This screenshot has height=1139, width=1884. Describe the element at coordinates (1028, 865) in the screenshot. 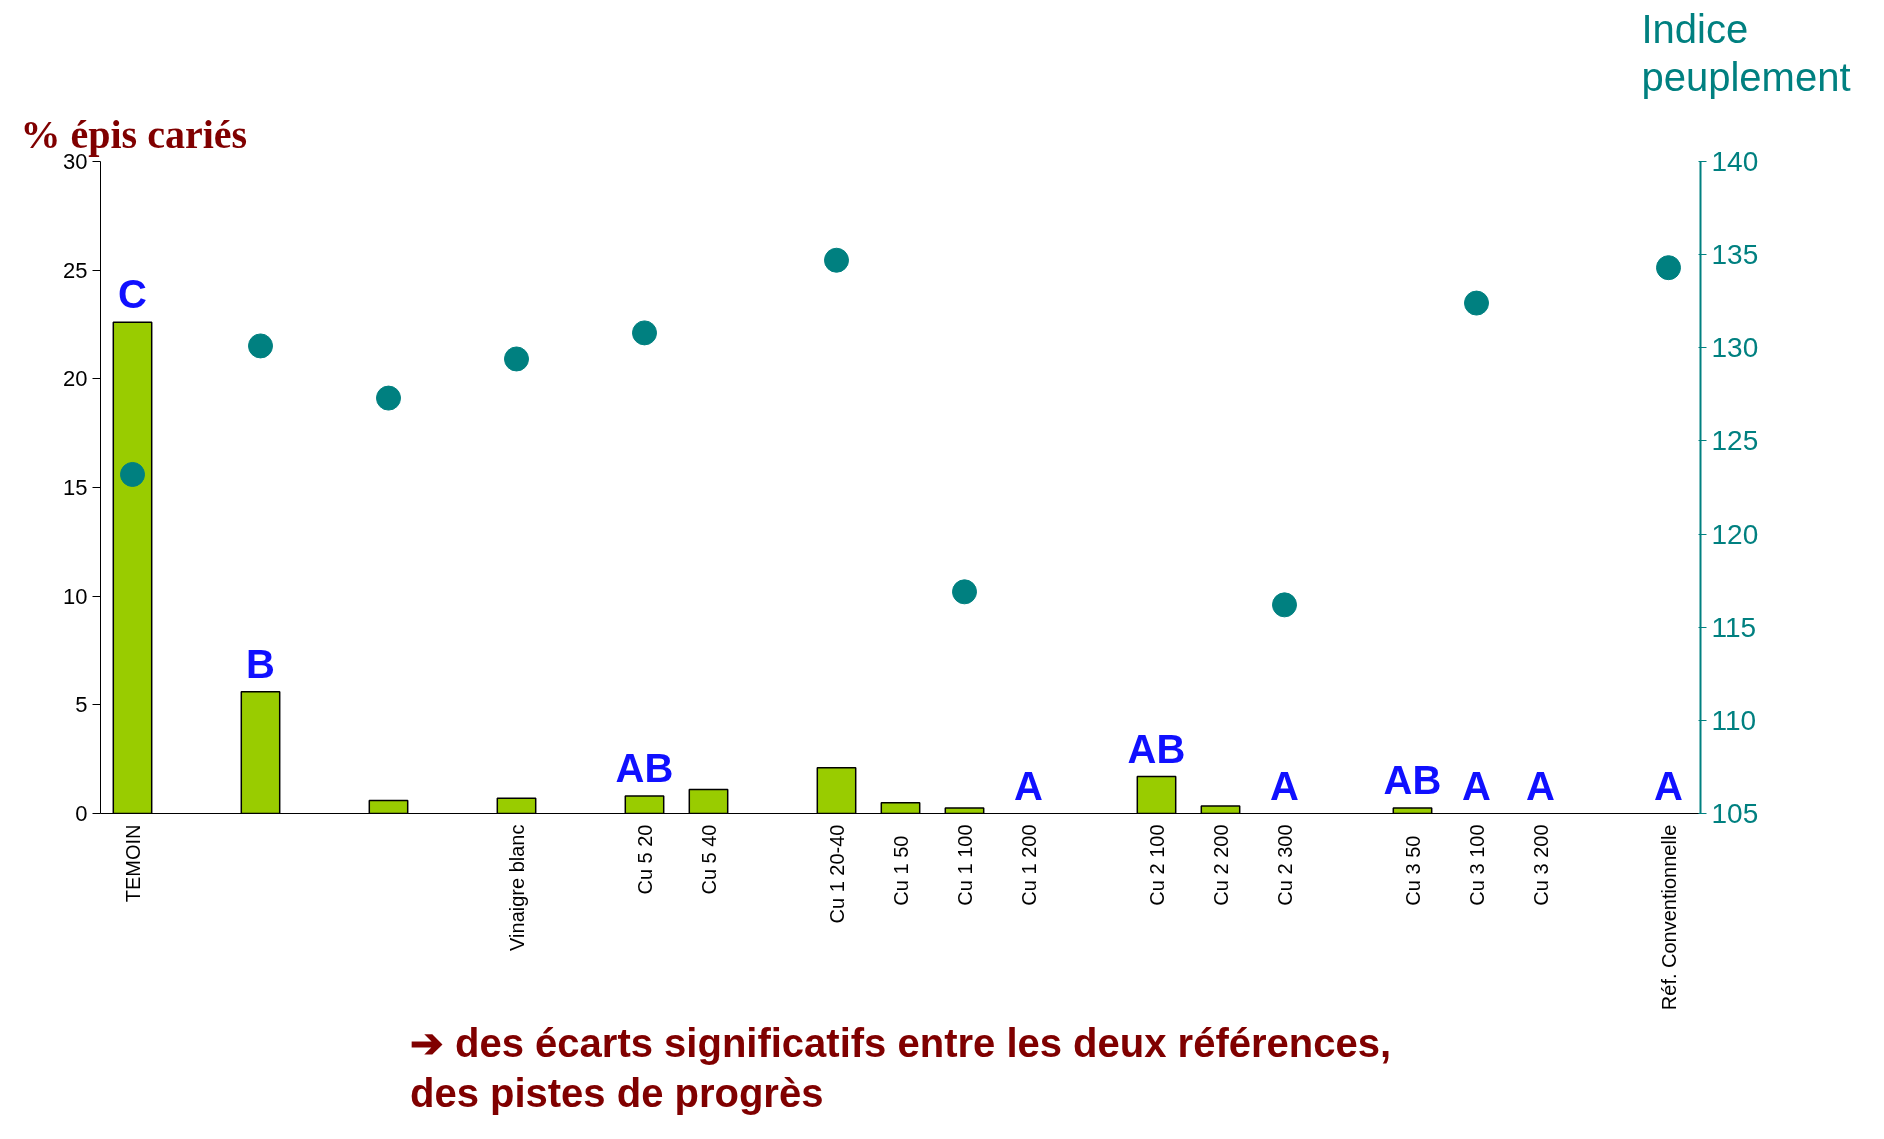

I see `x-tick-label: Cu 1 200` at that location.